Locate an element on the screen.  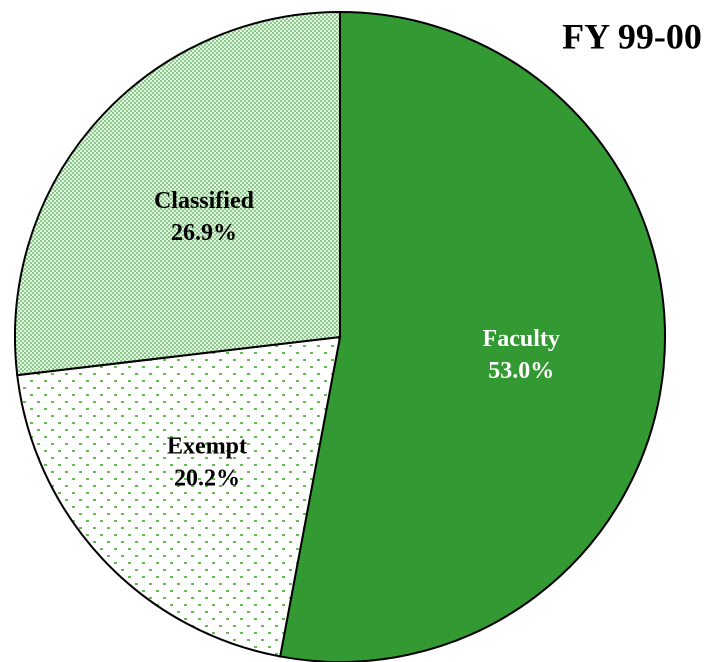
chart-title: FY 99-00 is located at coordinates (632, 36).